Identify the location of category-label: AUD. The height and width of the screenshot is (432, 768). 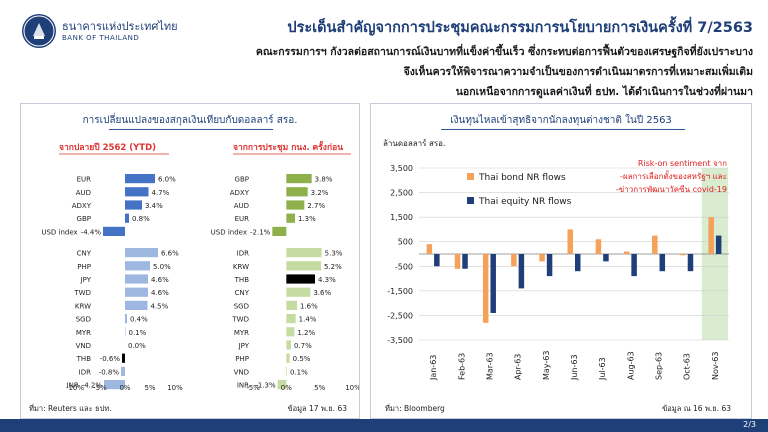
(83, 193).